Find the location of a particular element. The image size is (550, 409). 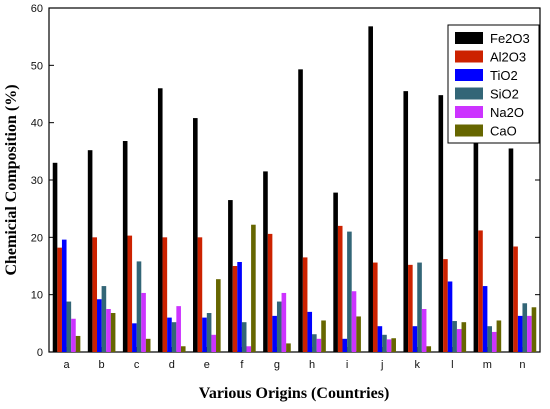

bar-cao-b is located at coordinates (113, 332).